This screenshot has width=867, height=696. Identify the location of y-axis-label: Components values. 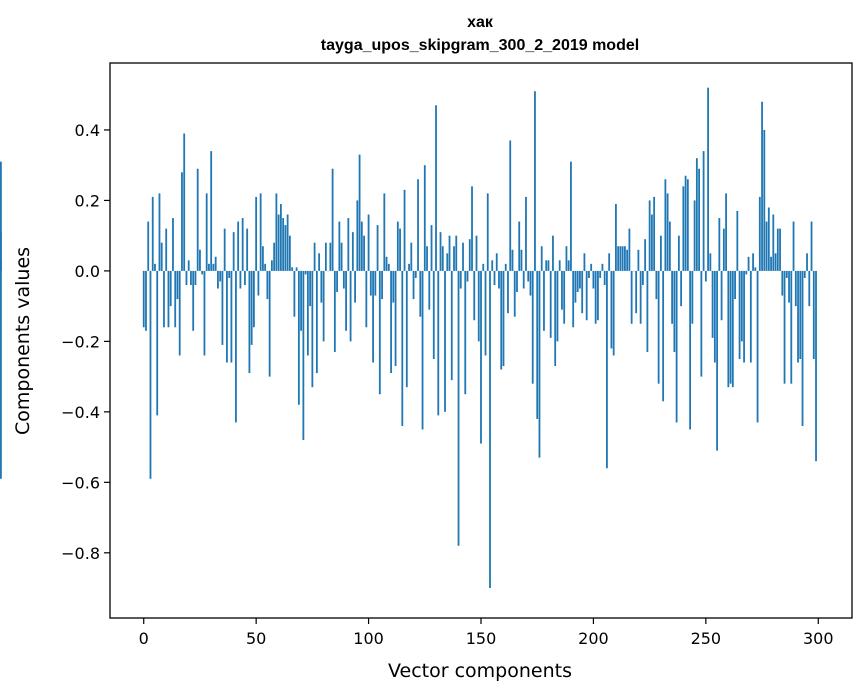
(23, 341).